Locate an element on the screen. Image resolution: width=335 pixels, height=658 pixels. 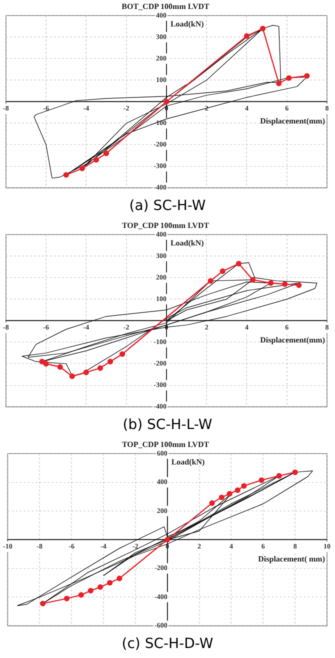
x-axis-title: Displacement( mm) is located at coordinates (292, 559).